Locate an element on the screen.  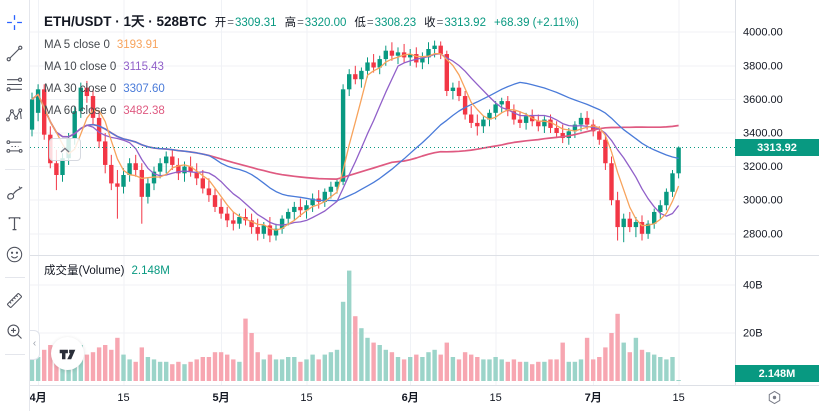
ohlc-open: 开=3309.31 is located at coordinates (245, 23).